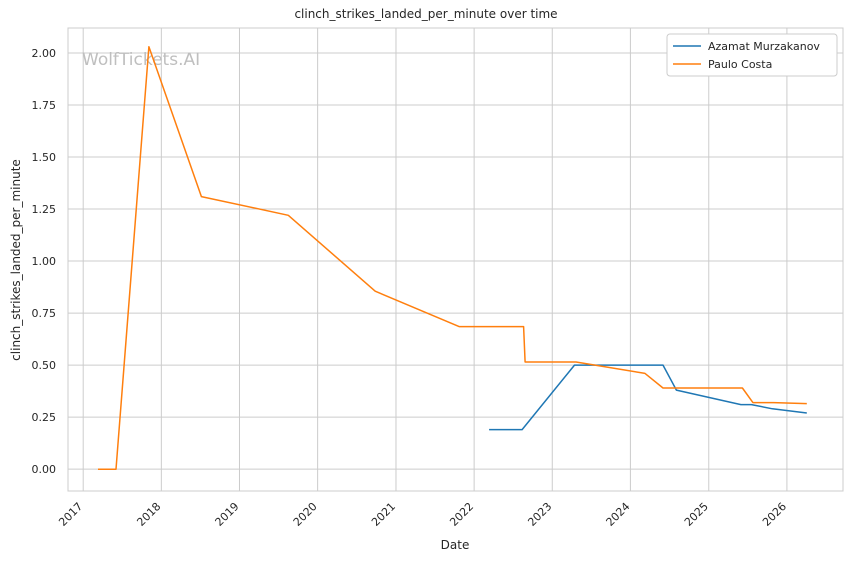  I want to click on x-tick-label: 2018, so click(148, 514).